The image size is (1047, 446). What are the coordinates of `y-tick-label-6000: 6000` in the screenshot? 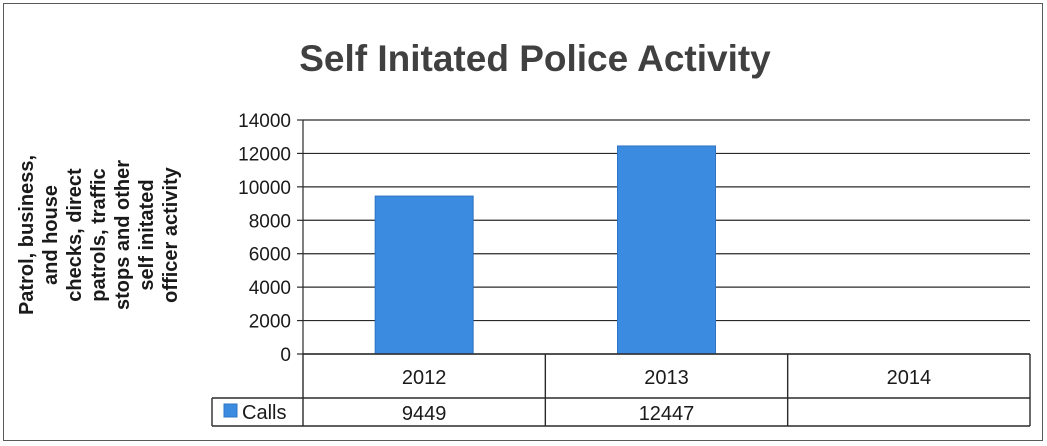 It's located at (270, 255).